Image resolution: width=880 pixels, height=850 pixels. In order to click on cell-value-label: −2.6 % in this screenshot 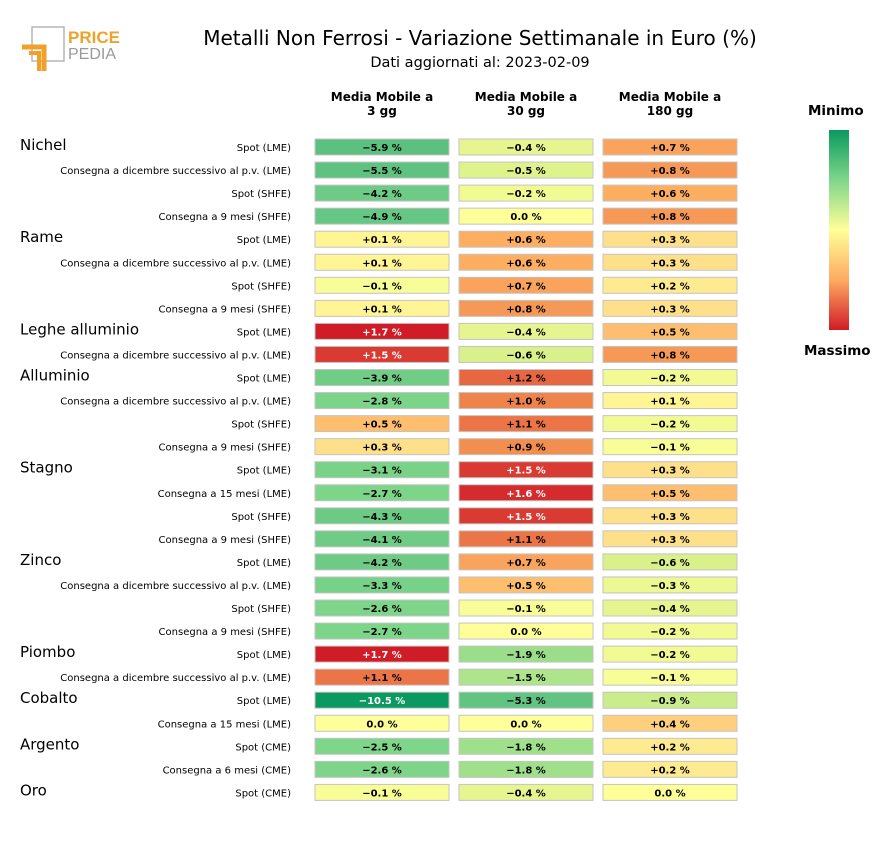, I will do `click(382, 609)`.